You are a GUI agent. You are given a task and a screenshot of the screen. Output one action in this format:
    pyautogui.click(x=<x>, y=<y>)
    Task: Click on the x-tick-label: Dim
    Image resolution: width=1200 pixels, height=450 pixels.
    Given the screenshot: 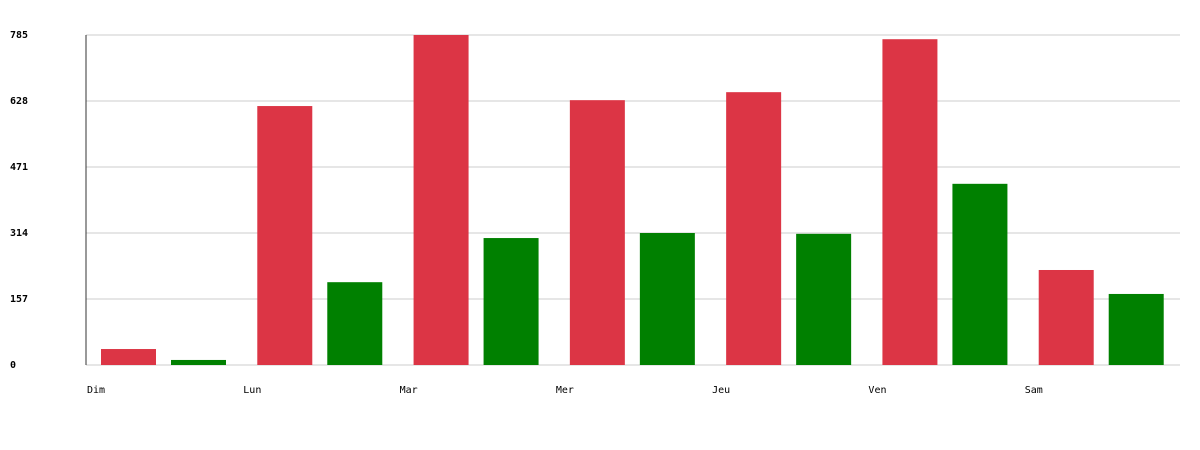 What is the action you would take?
    pyautogui.click(x=96, y=390)
    